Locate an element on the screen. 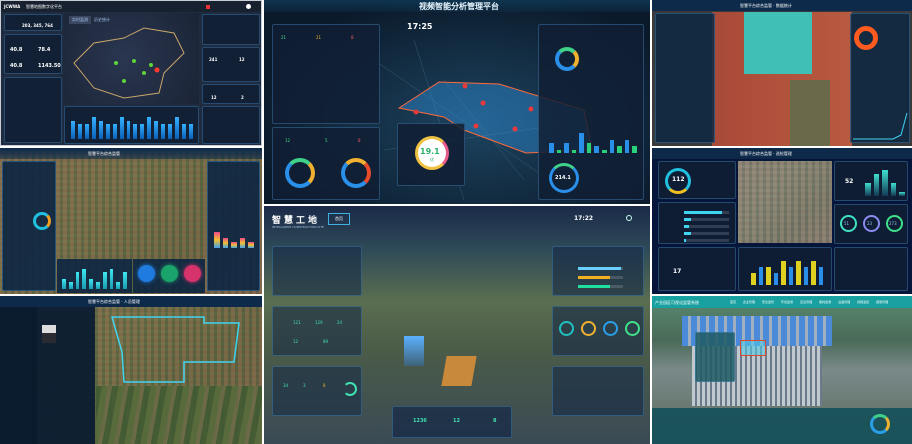 The width and height of the screenshot is (912, 444). personnel-panel: 智慧平台综合监管 · 人员管理 is located at coordinates (131, 370).